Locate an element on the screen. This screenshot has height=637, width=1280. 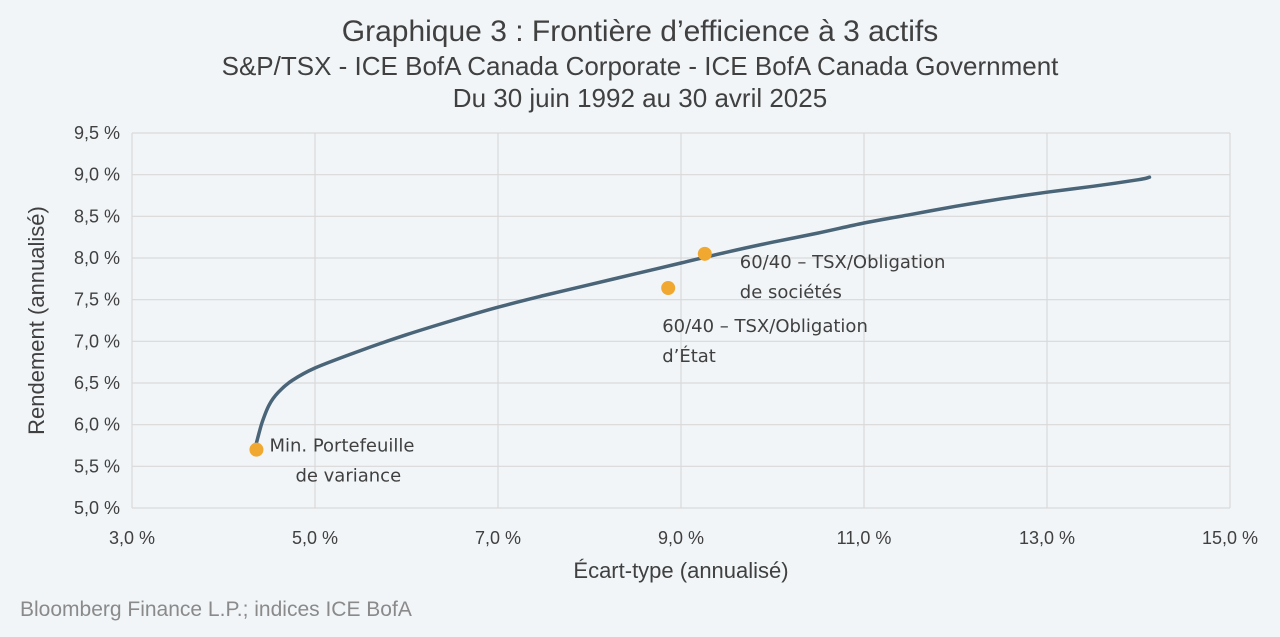
x-tick-label: 11,0 % is located at coordinates (864, 538).